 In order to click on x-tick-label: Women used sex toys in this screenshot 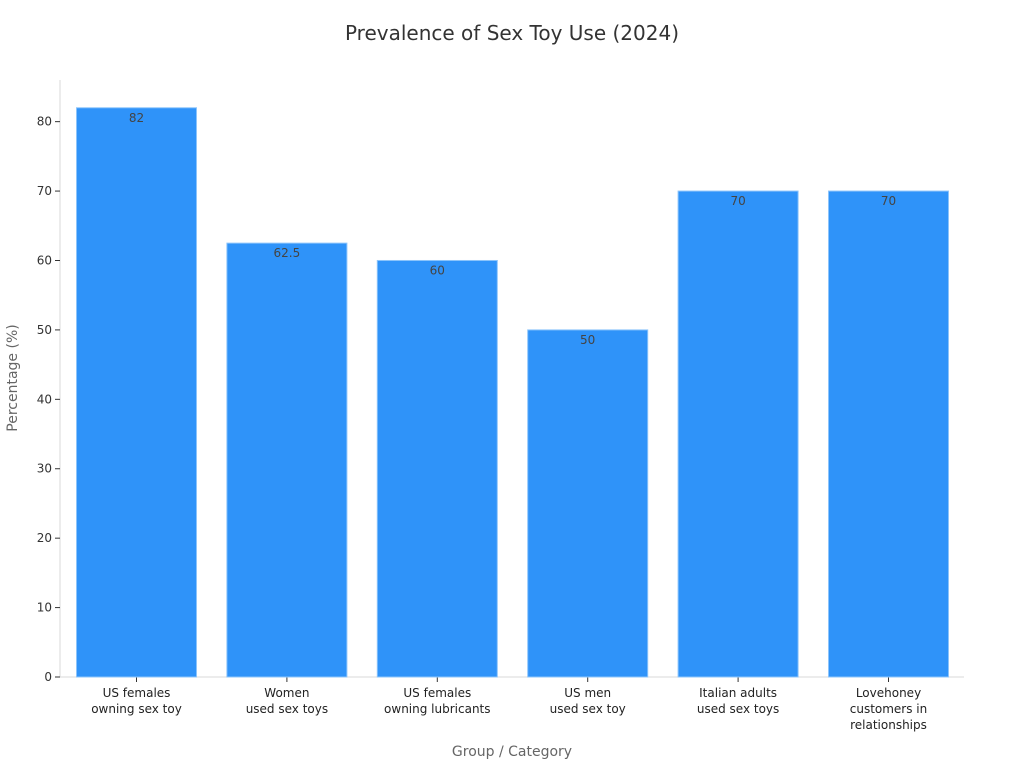, I will do `click(287, 701)`.